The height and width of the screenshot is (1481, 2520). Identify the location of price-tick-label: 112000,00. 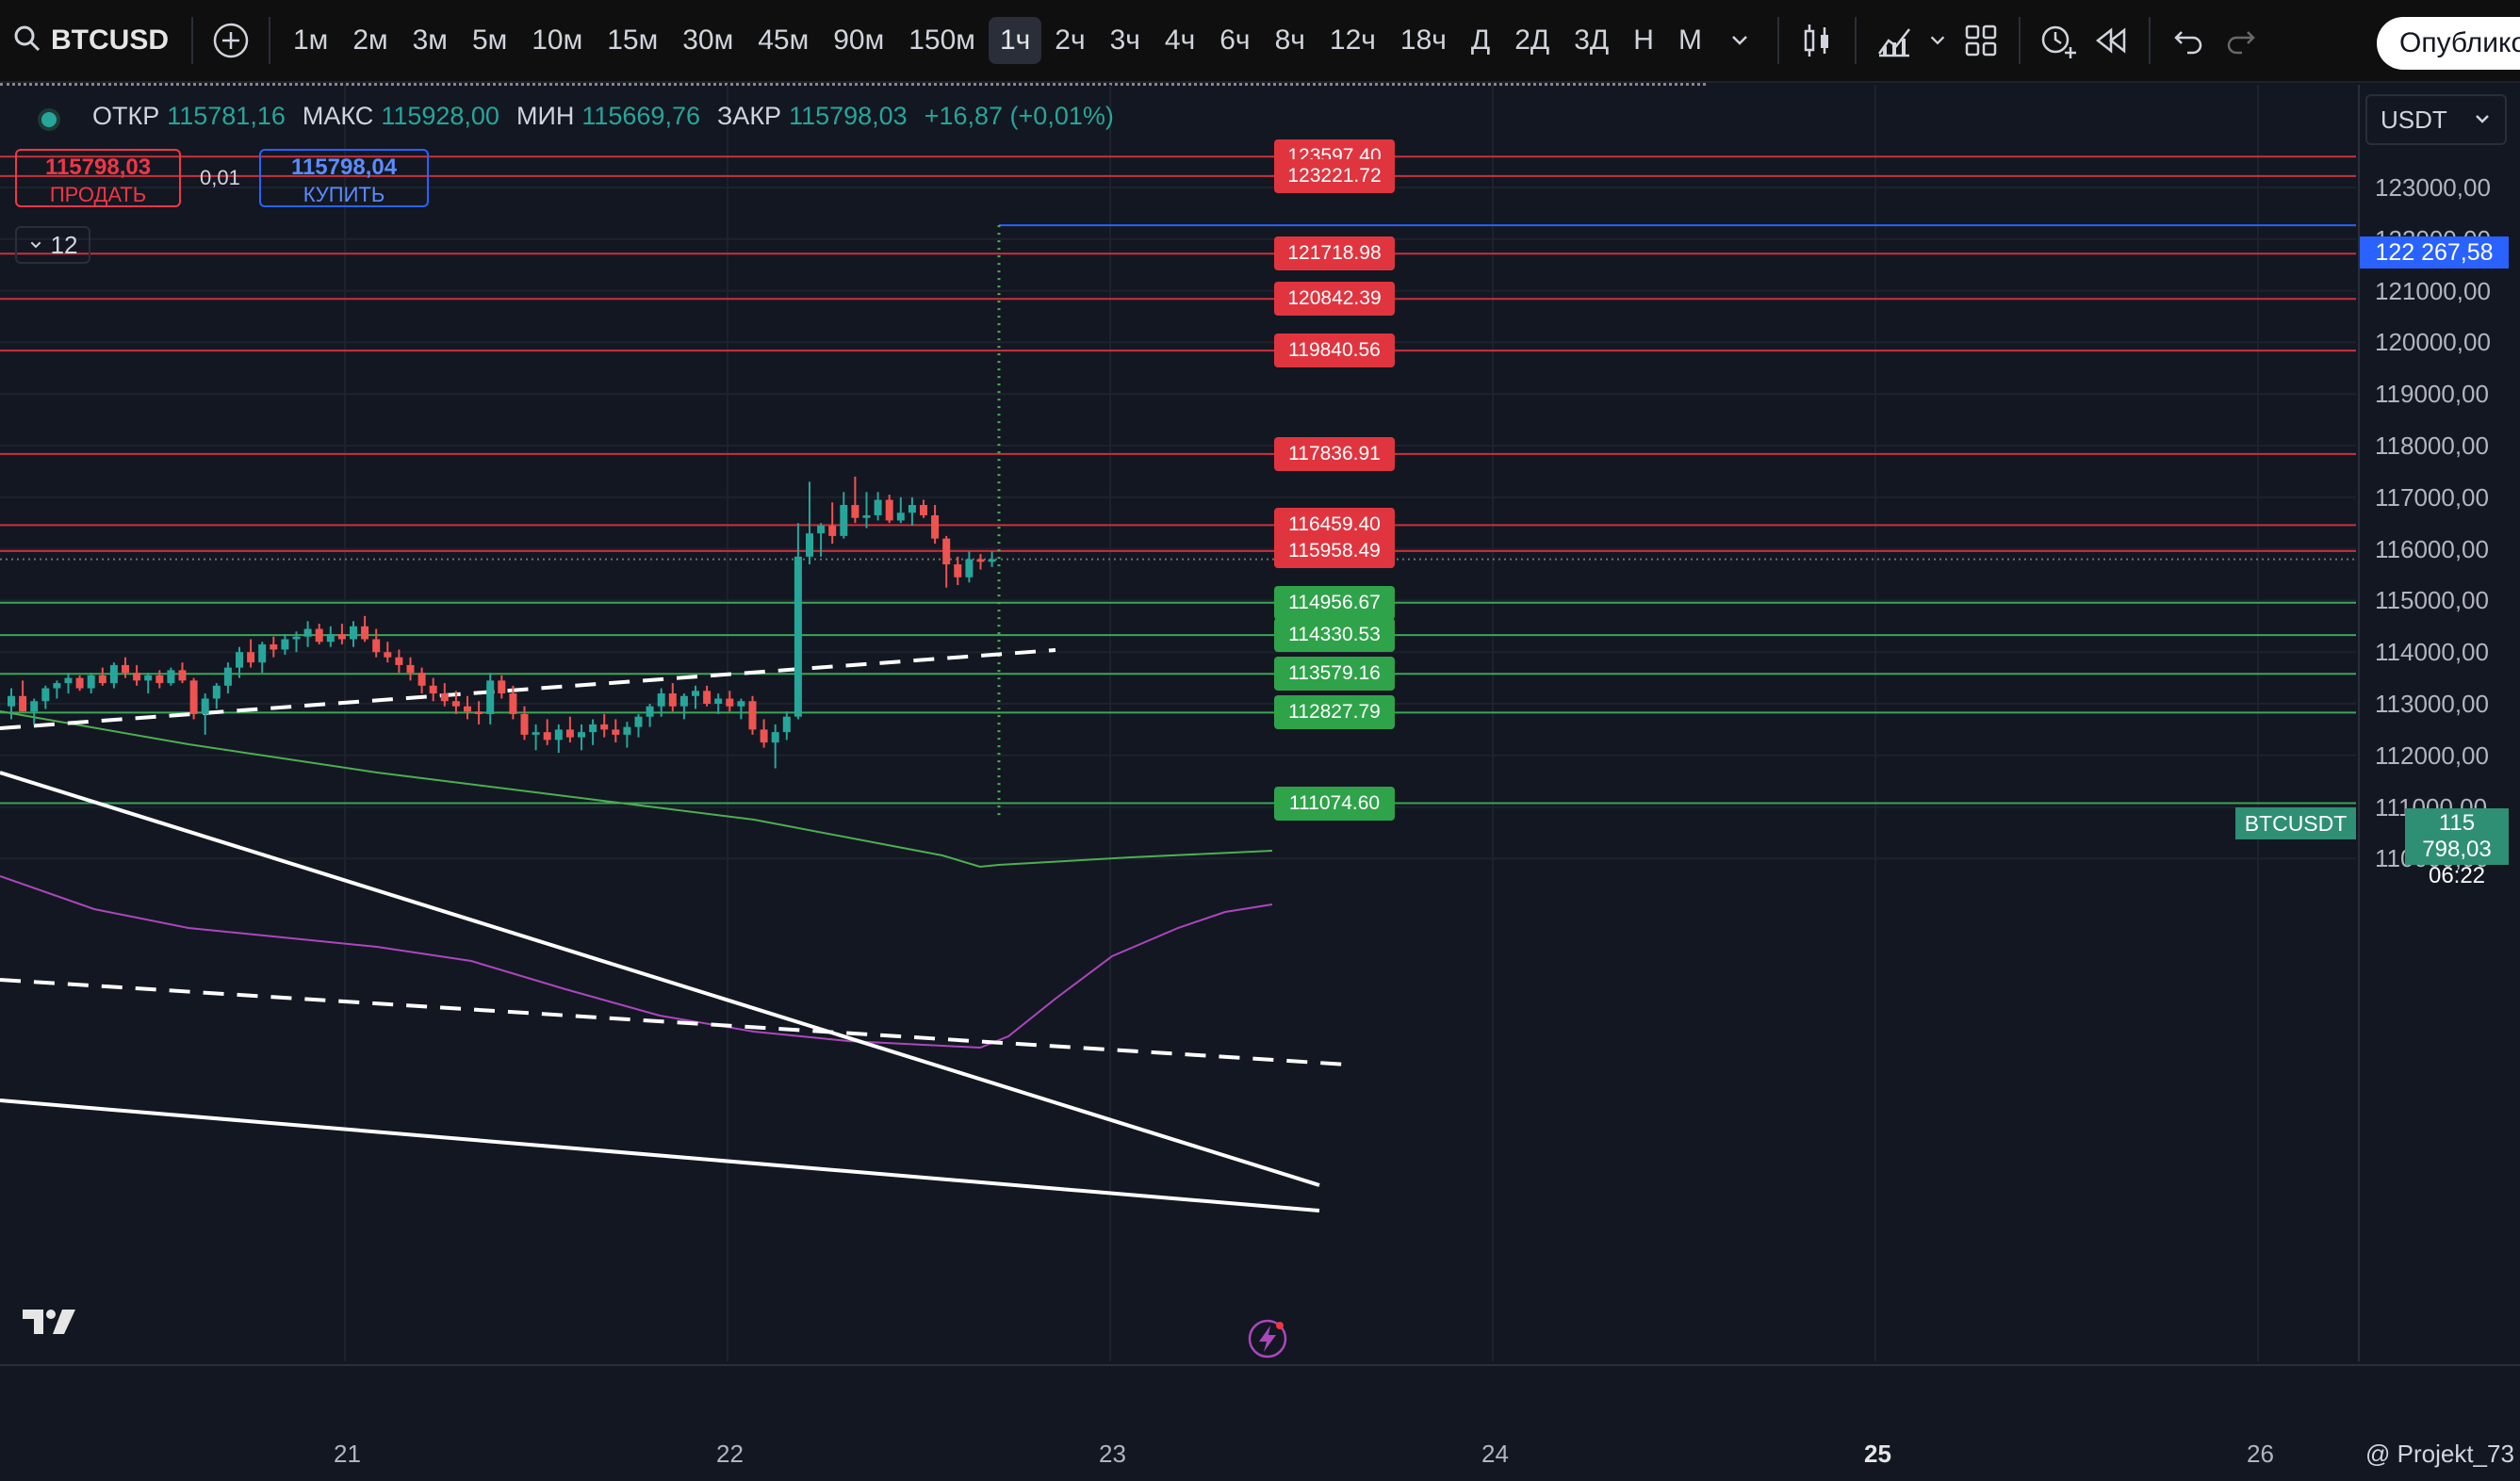
(2432, 755).